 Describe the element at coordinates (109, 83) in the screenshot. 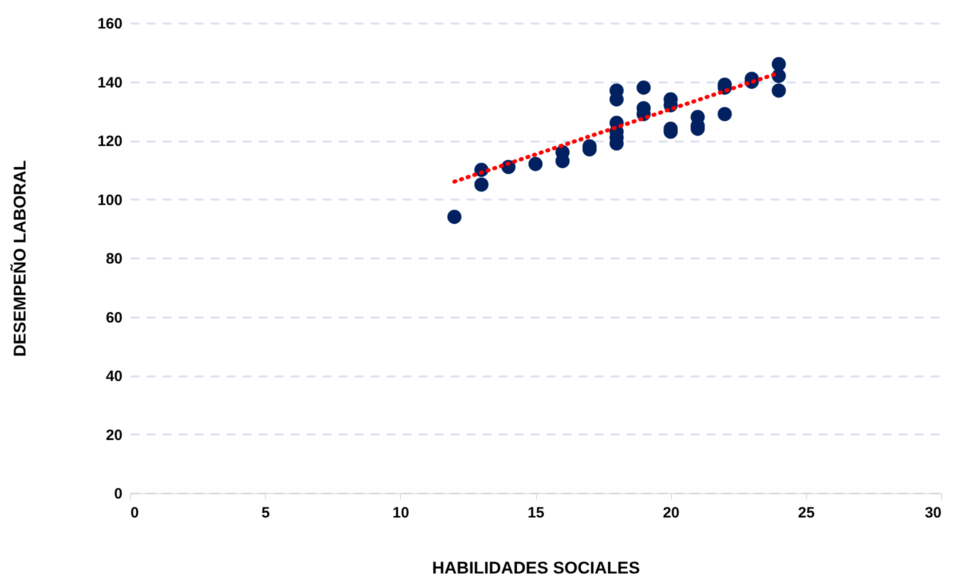

I see `y-tick-label: 140` at that location.